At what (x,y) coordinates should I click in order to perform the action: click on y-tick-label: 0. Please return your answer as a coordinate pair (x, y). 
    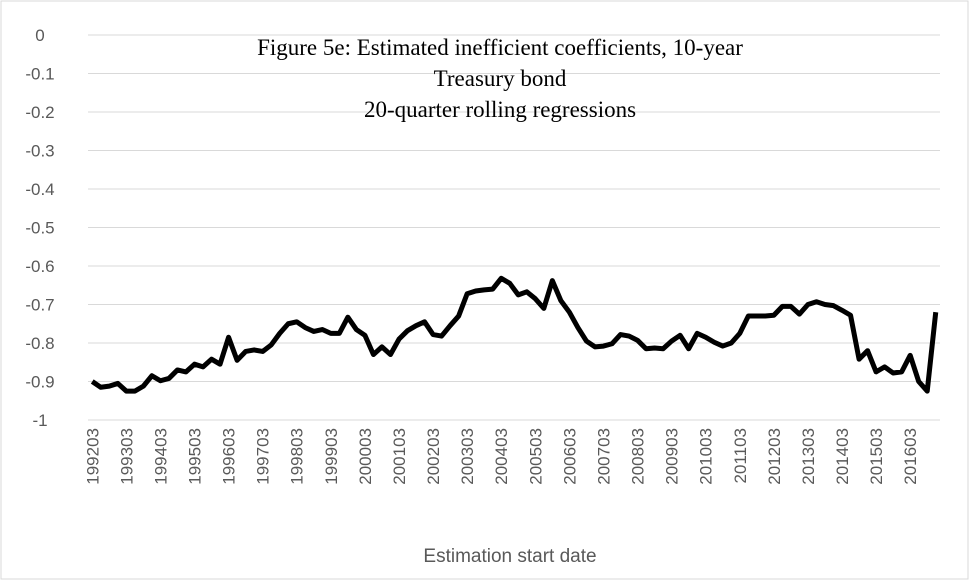
    Looking at the image, I should click on (39, 35).